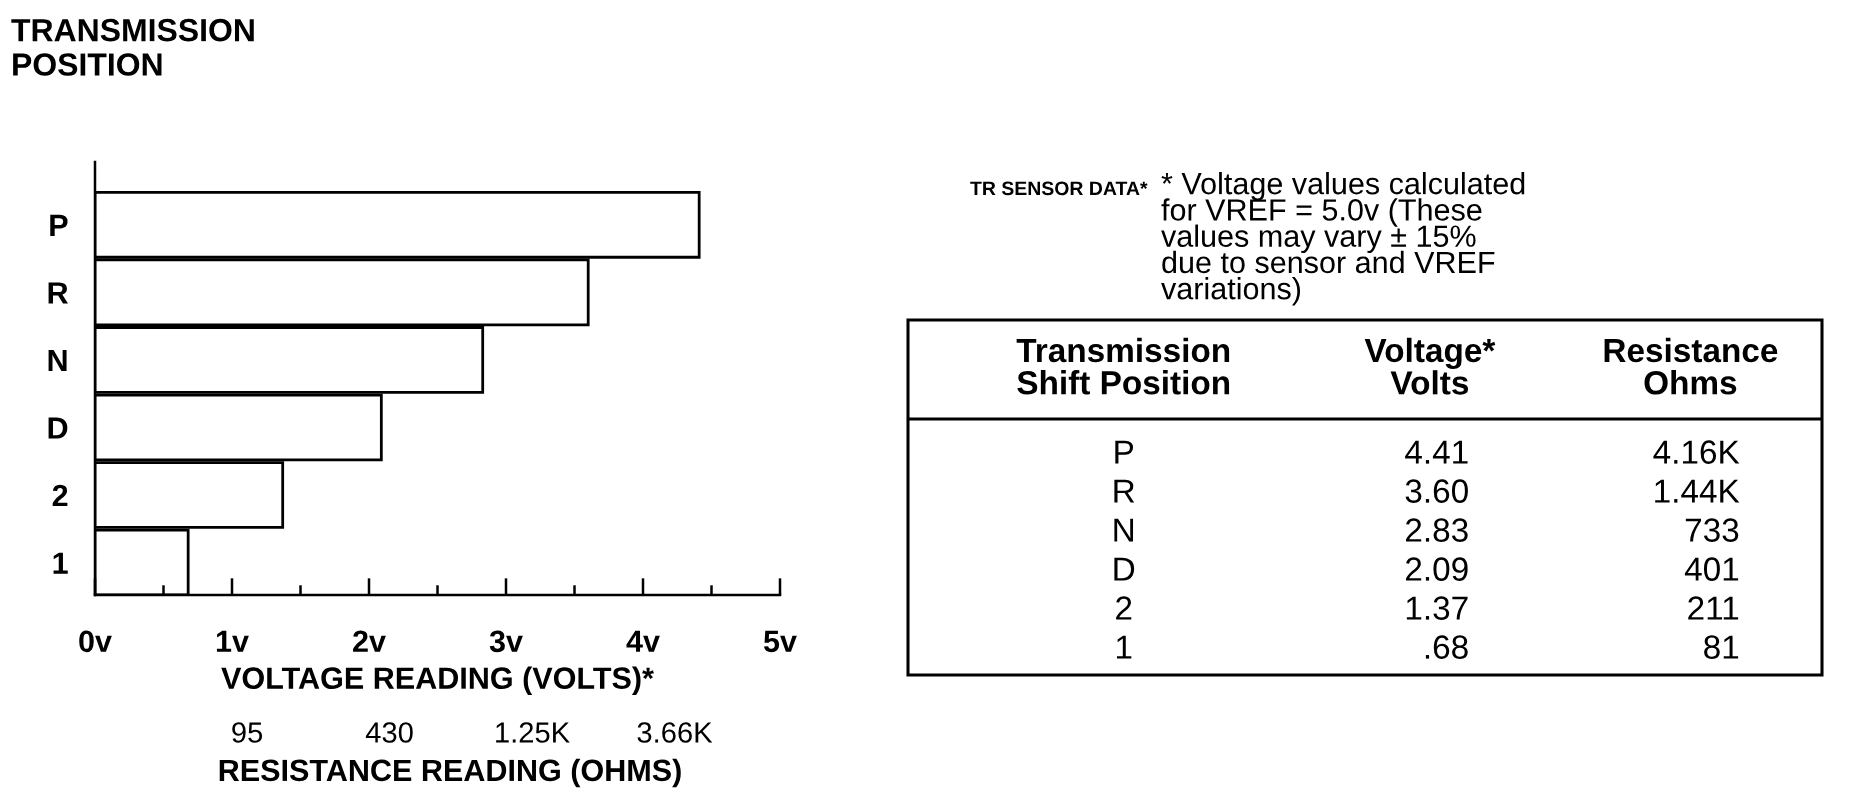  What do you see at coordinates (1436, 452) in the screenshot?
I see `data-label: 4.41` at bounding box center [1436, 452].